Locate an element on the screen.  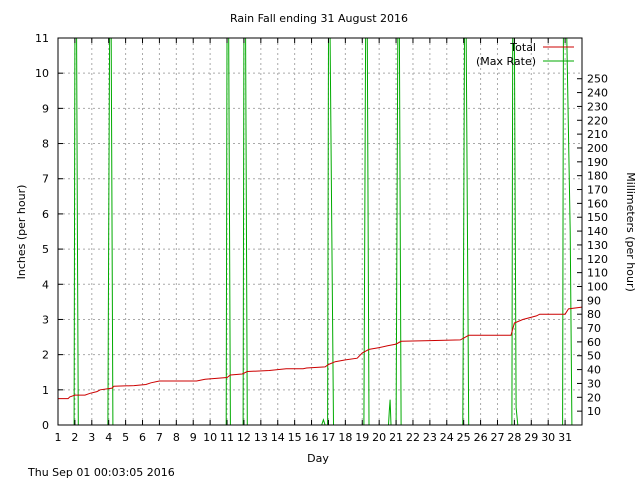
y2-tick-label: 120 is located at coordinates (597, 259).